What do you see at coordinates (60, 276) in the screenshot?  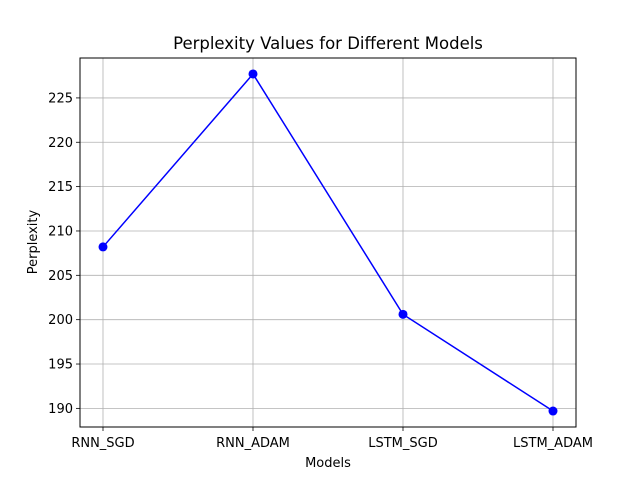 I see `y-tick-label: 205` at bounding box center [60, 276].